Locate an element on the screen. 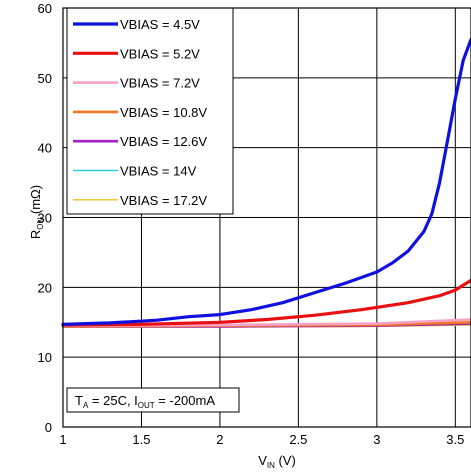 Image resolution: width=471 pixels, height=474 pixels. x-tick-label: 1.5 is located at coordinates (141, 439).